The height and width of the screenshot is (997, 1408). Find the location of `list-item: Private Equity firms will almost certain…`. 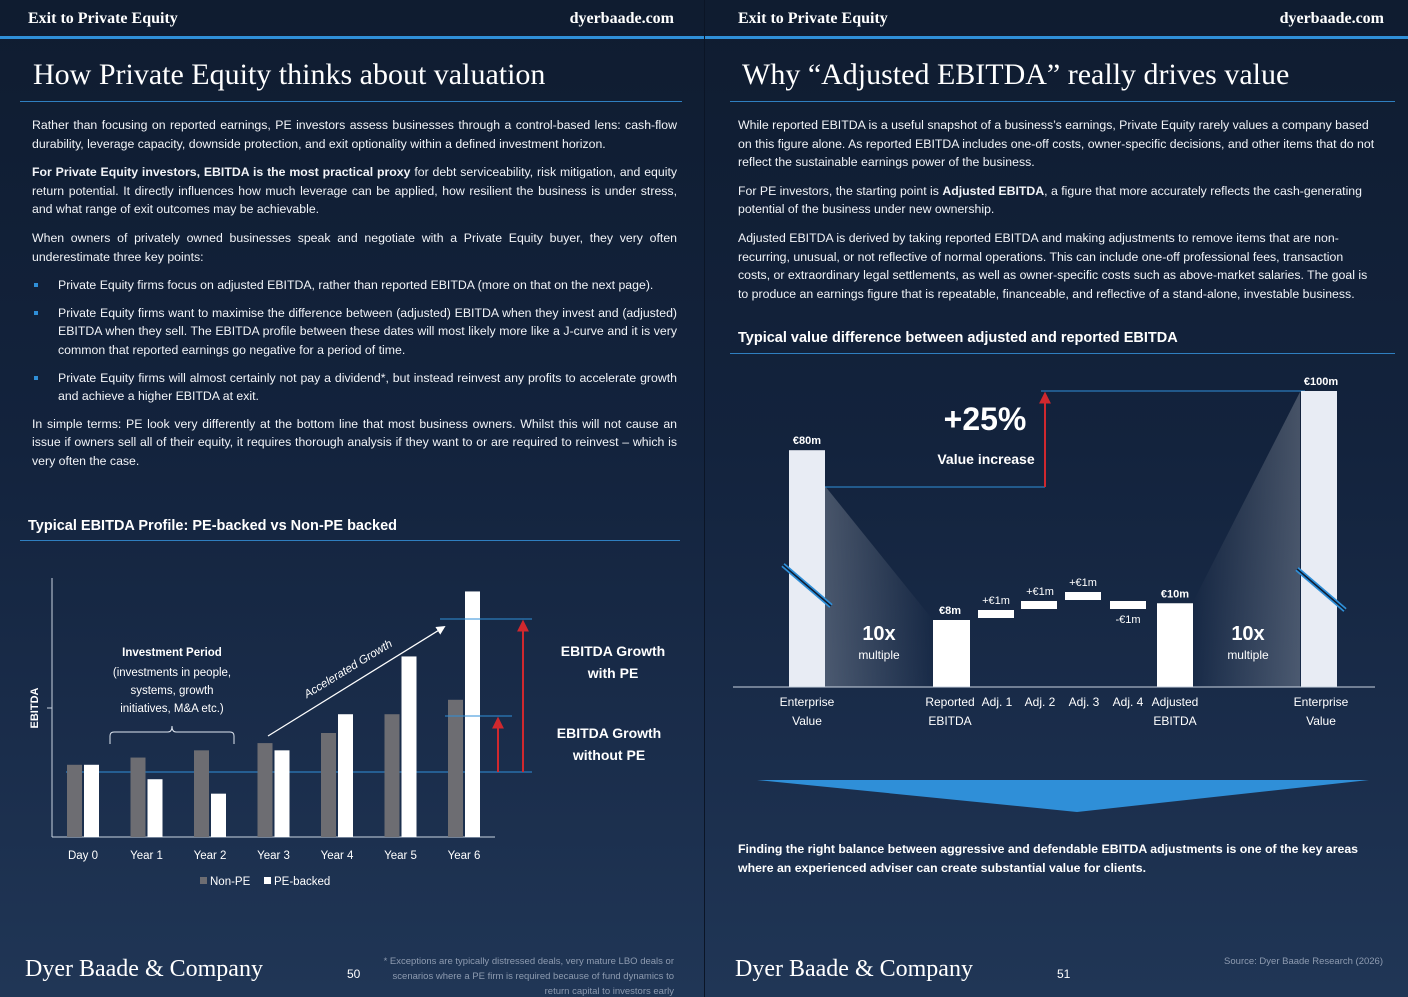

list-item: Private Equity firms will almost certain… is located at coordinates (354, 387).